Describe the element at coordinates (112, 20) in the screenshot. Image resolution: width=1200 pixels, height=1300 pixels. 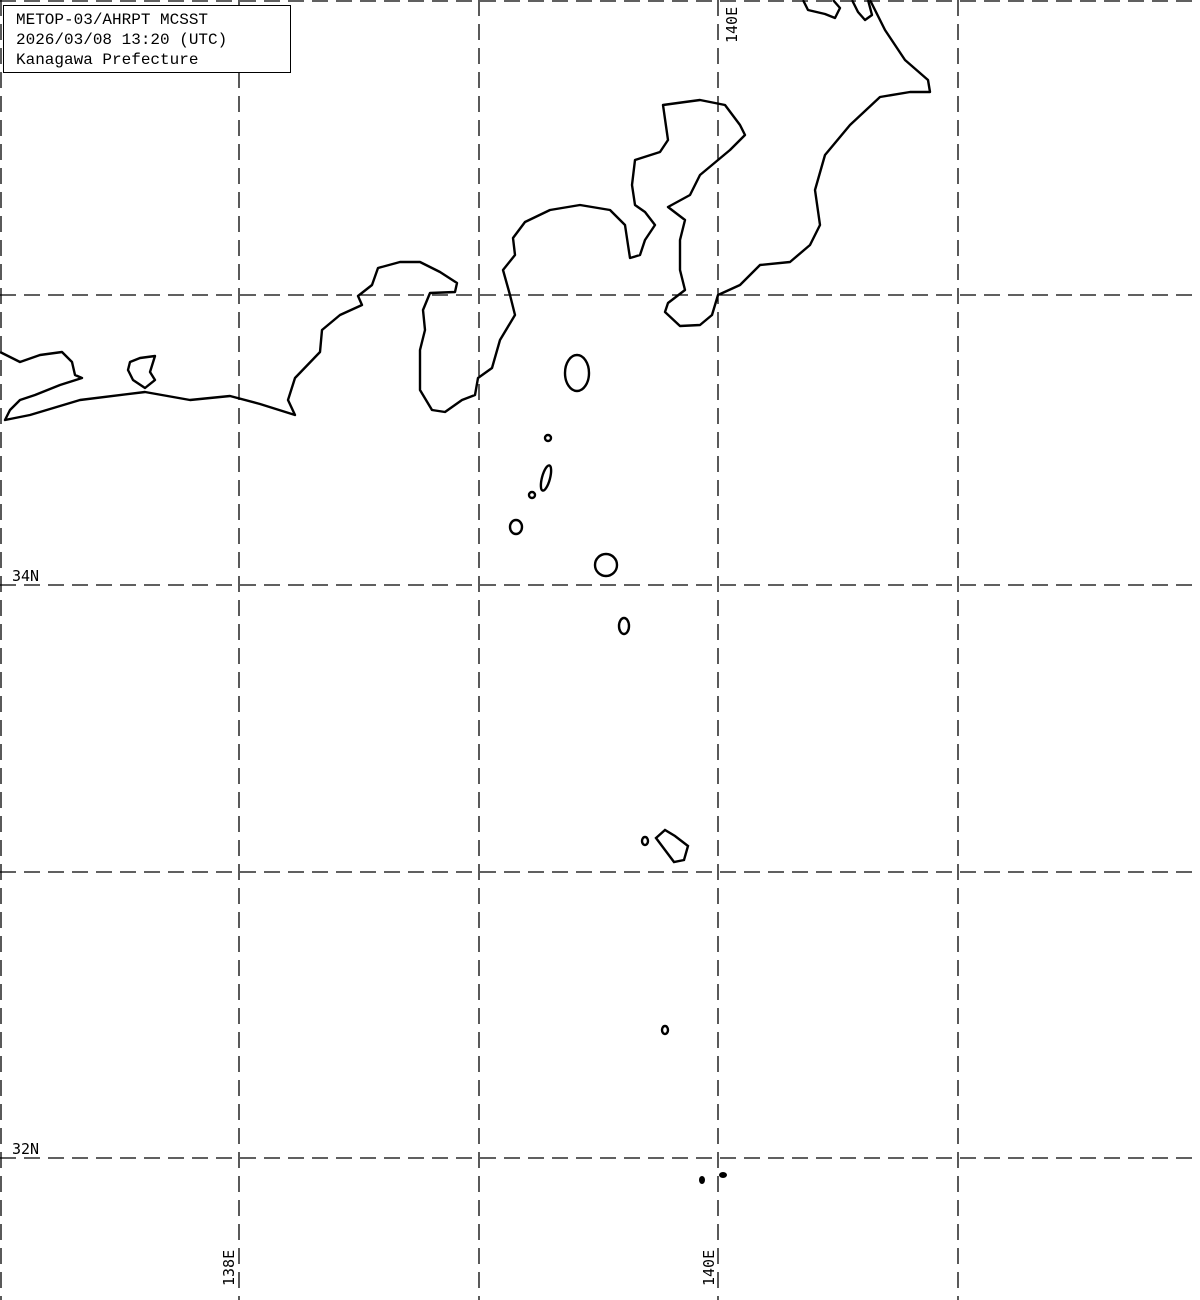
I see `satellite-product-title: METOP-03/AHRPT MCSST` at that location.